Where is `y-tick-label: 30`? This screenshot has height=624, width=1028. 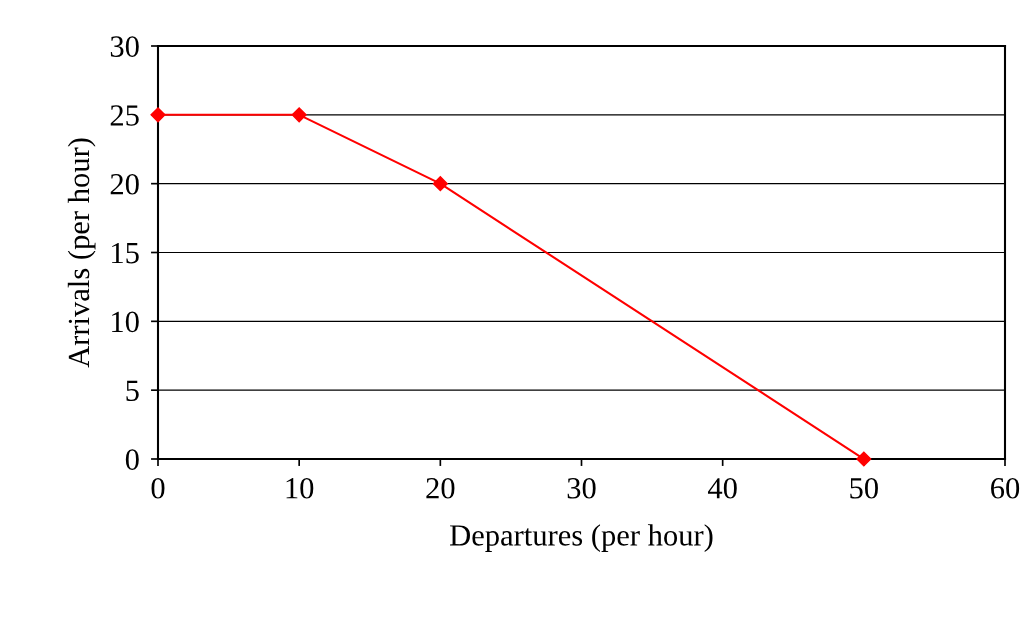
y-tick-label: 30 is located at coordinates (124, 46).